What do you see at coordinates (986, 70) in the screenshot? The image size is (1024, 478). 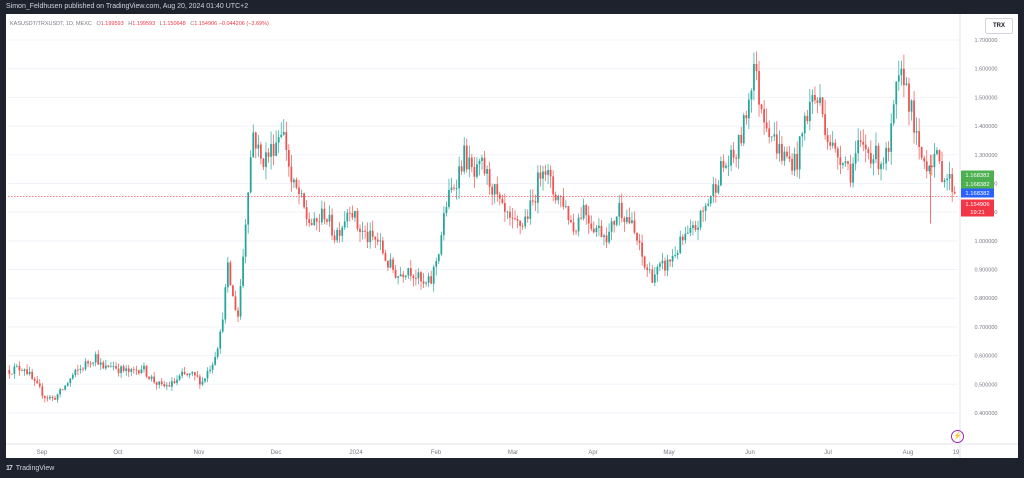 I see `y-tick-label: 1.600000` at bounding box center [986, 70].